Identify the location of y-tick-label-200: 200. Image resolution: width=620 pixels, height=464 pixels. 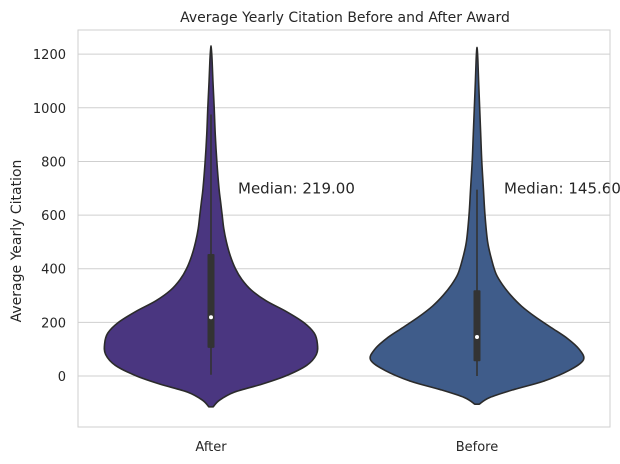
(53, 323).